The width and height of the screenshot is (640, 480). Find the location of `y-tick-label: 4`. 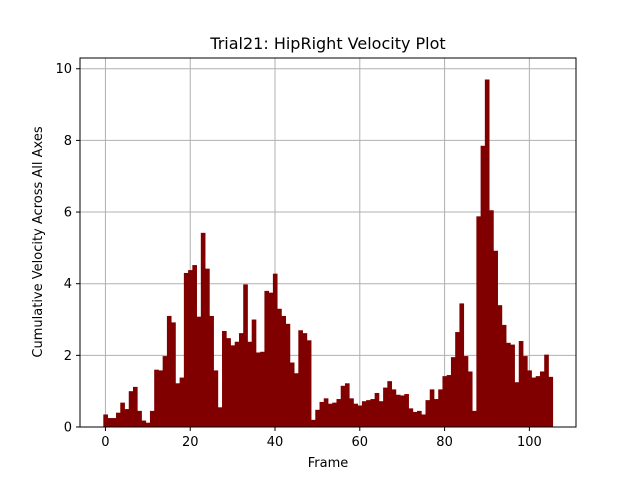

y-tick-label: 4 is located at coordinates (68, 284).